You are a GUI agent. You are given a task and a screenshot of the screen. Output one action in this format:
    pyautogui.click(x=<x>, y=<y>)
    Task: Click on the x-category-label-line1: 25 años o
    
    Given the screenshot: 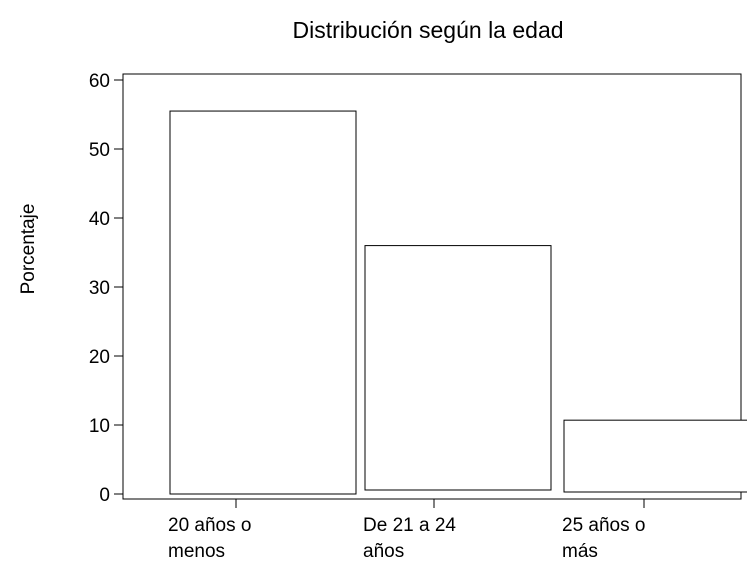 What is the action you would take?
    pyautogui.click(x=603, y=525)
    